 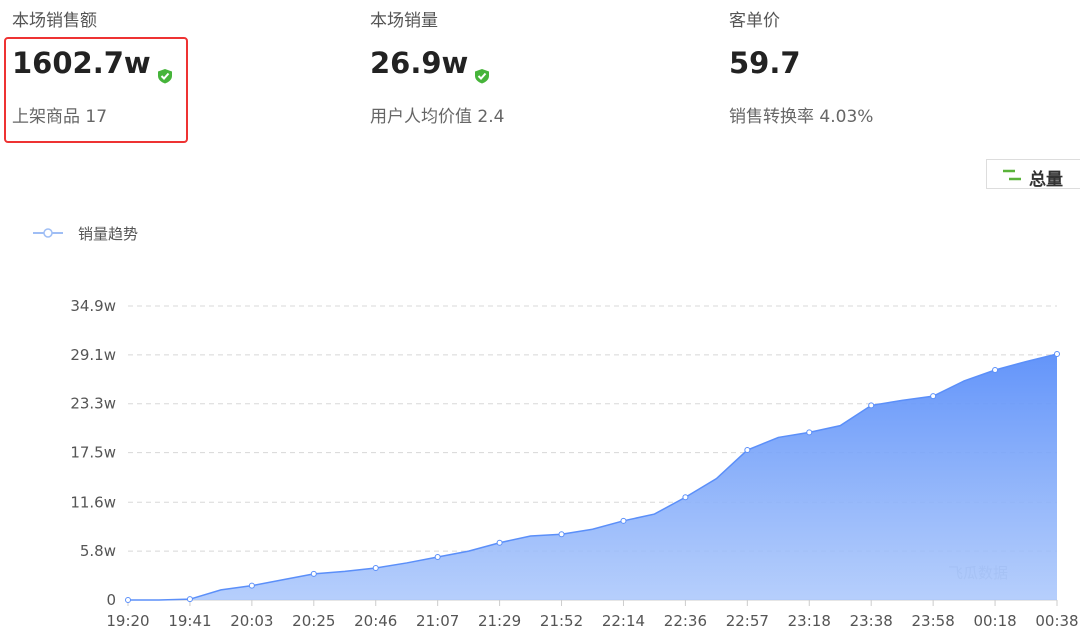 I want to click on x-tick-label: 22:57, so click(x=747, y=621).